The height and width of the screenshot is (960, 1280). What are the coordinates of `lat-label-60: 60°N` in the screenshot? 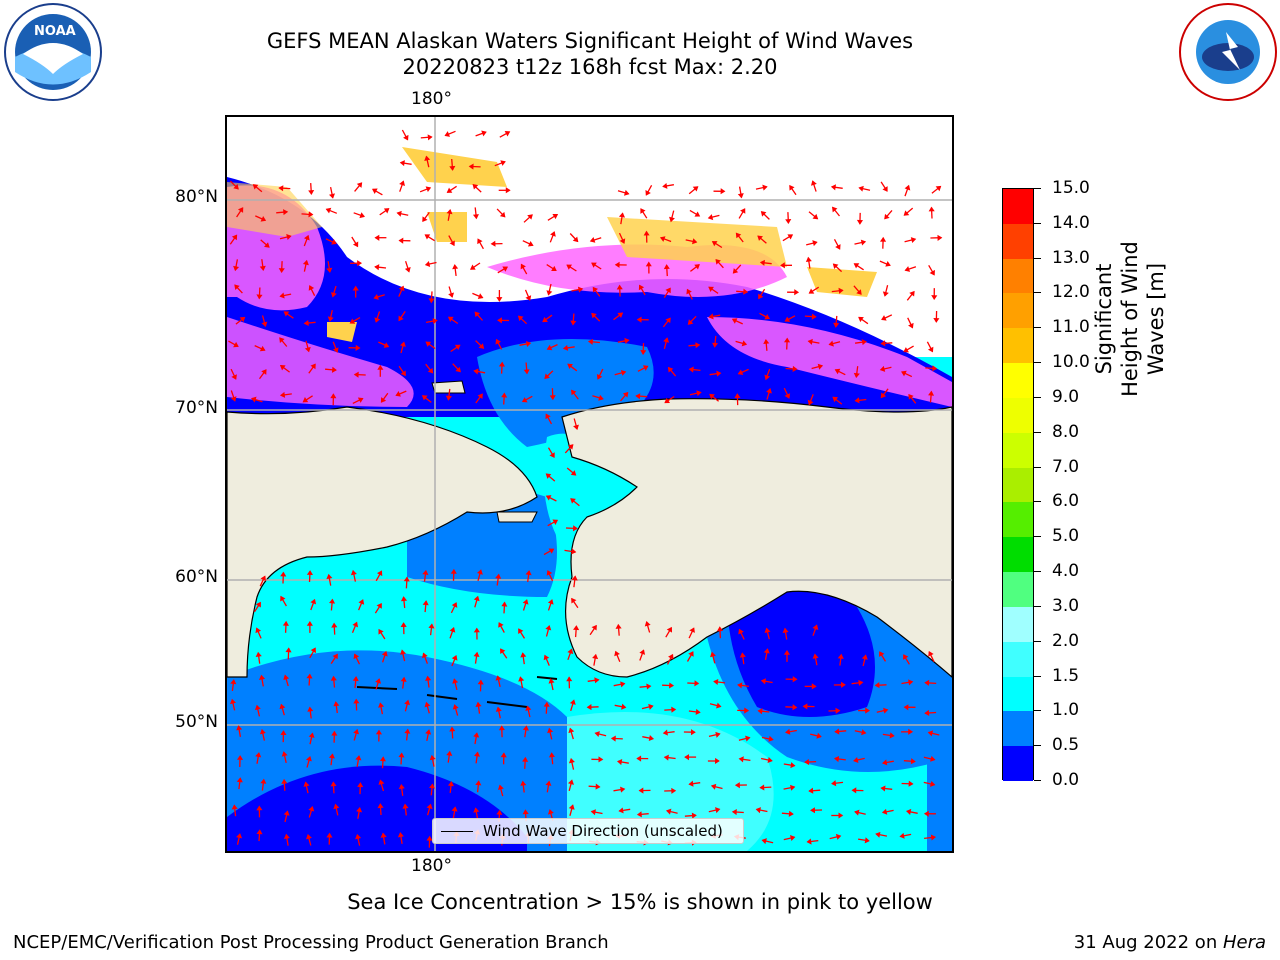 It's located at (196, 577).